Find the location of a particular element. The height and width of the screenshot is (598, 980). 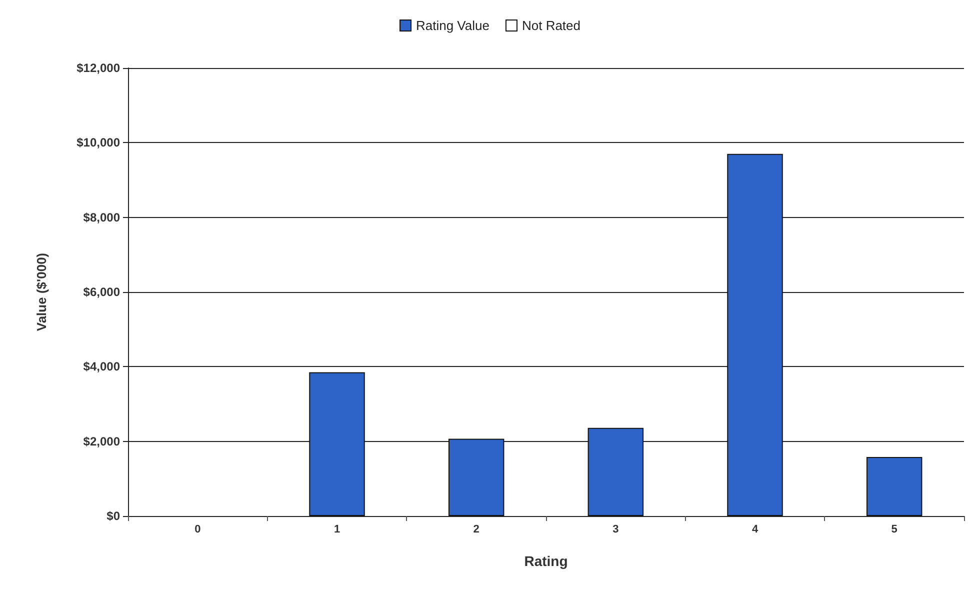

y-tick-label: $8,000 is located at coordinates (101, 217).